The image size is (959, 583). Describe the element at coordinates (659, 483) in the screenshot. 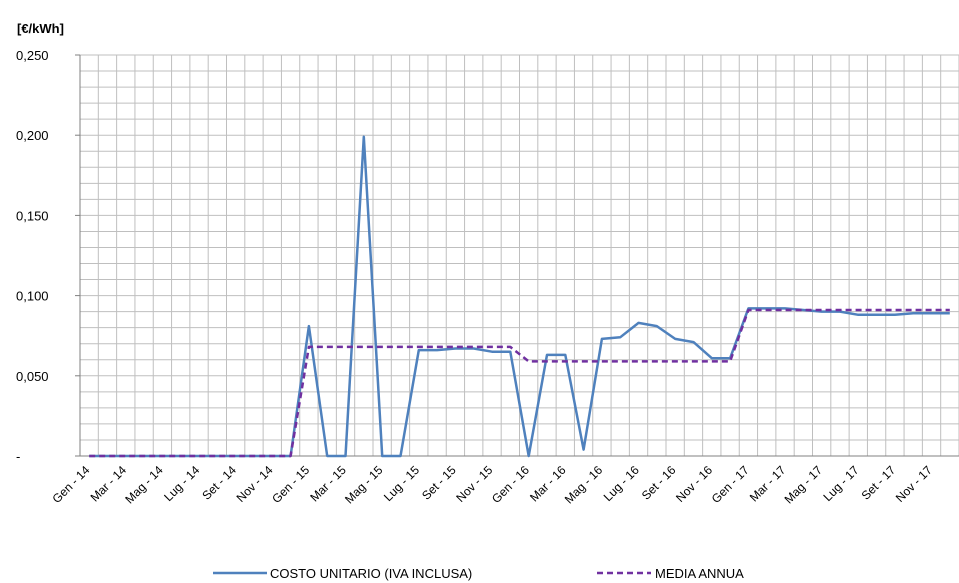

I see `x-tick-label: Set - 16` at that location.